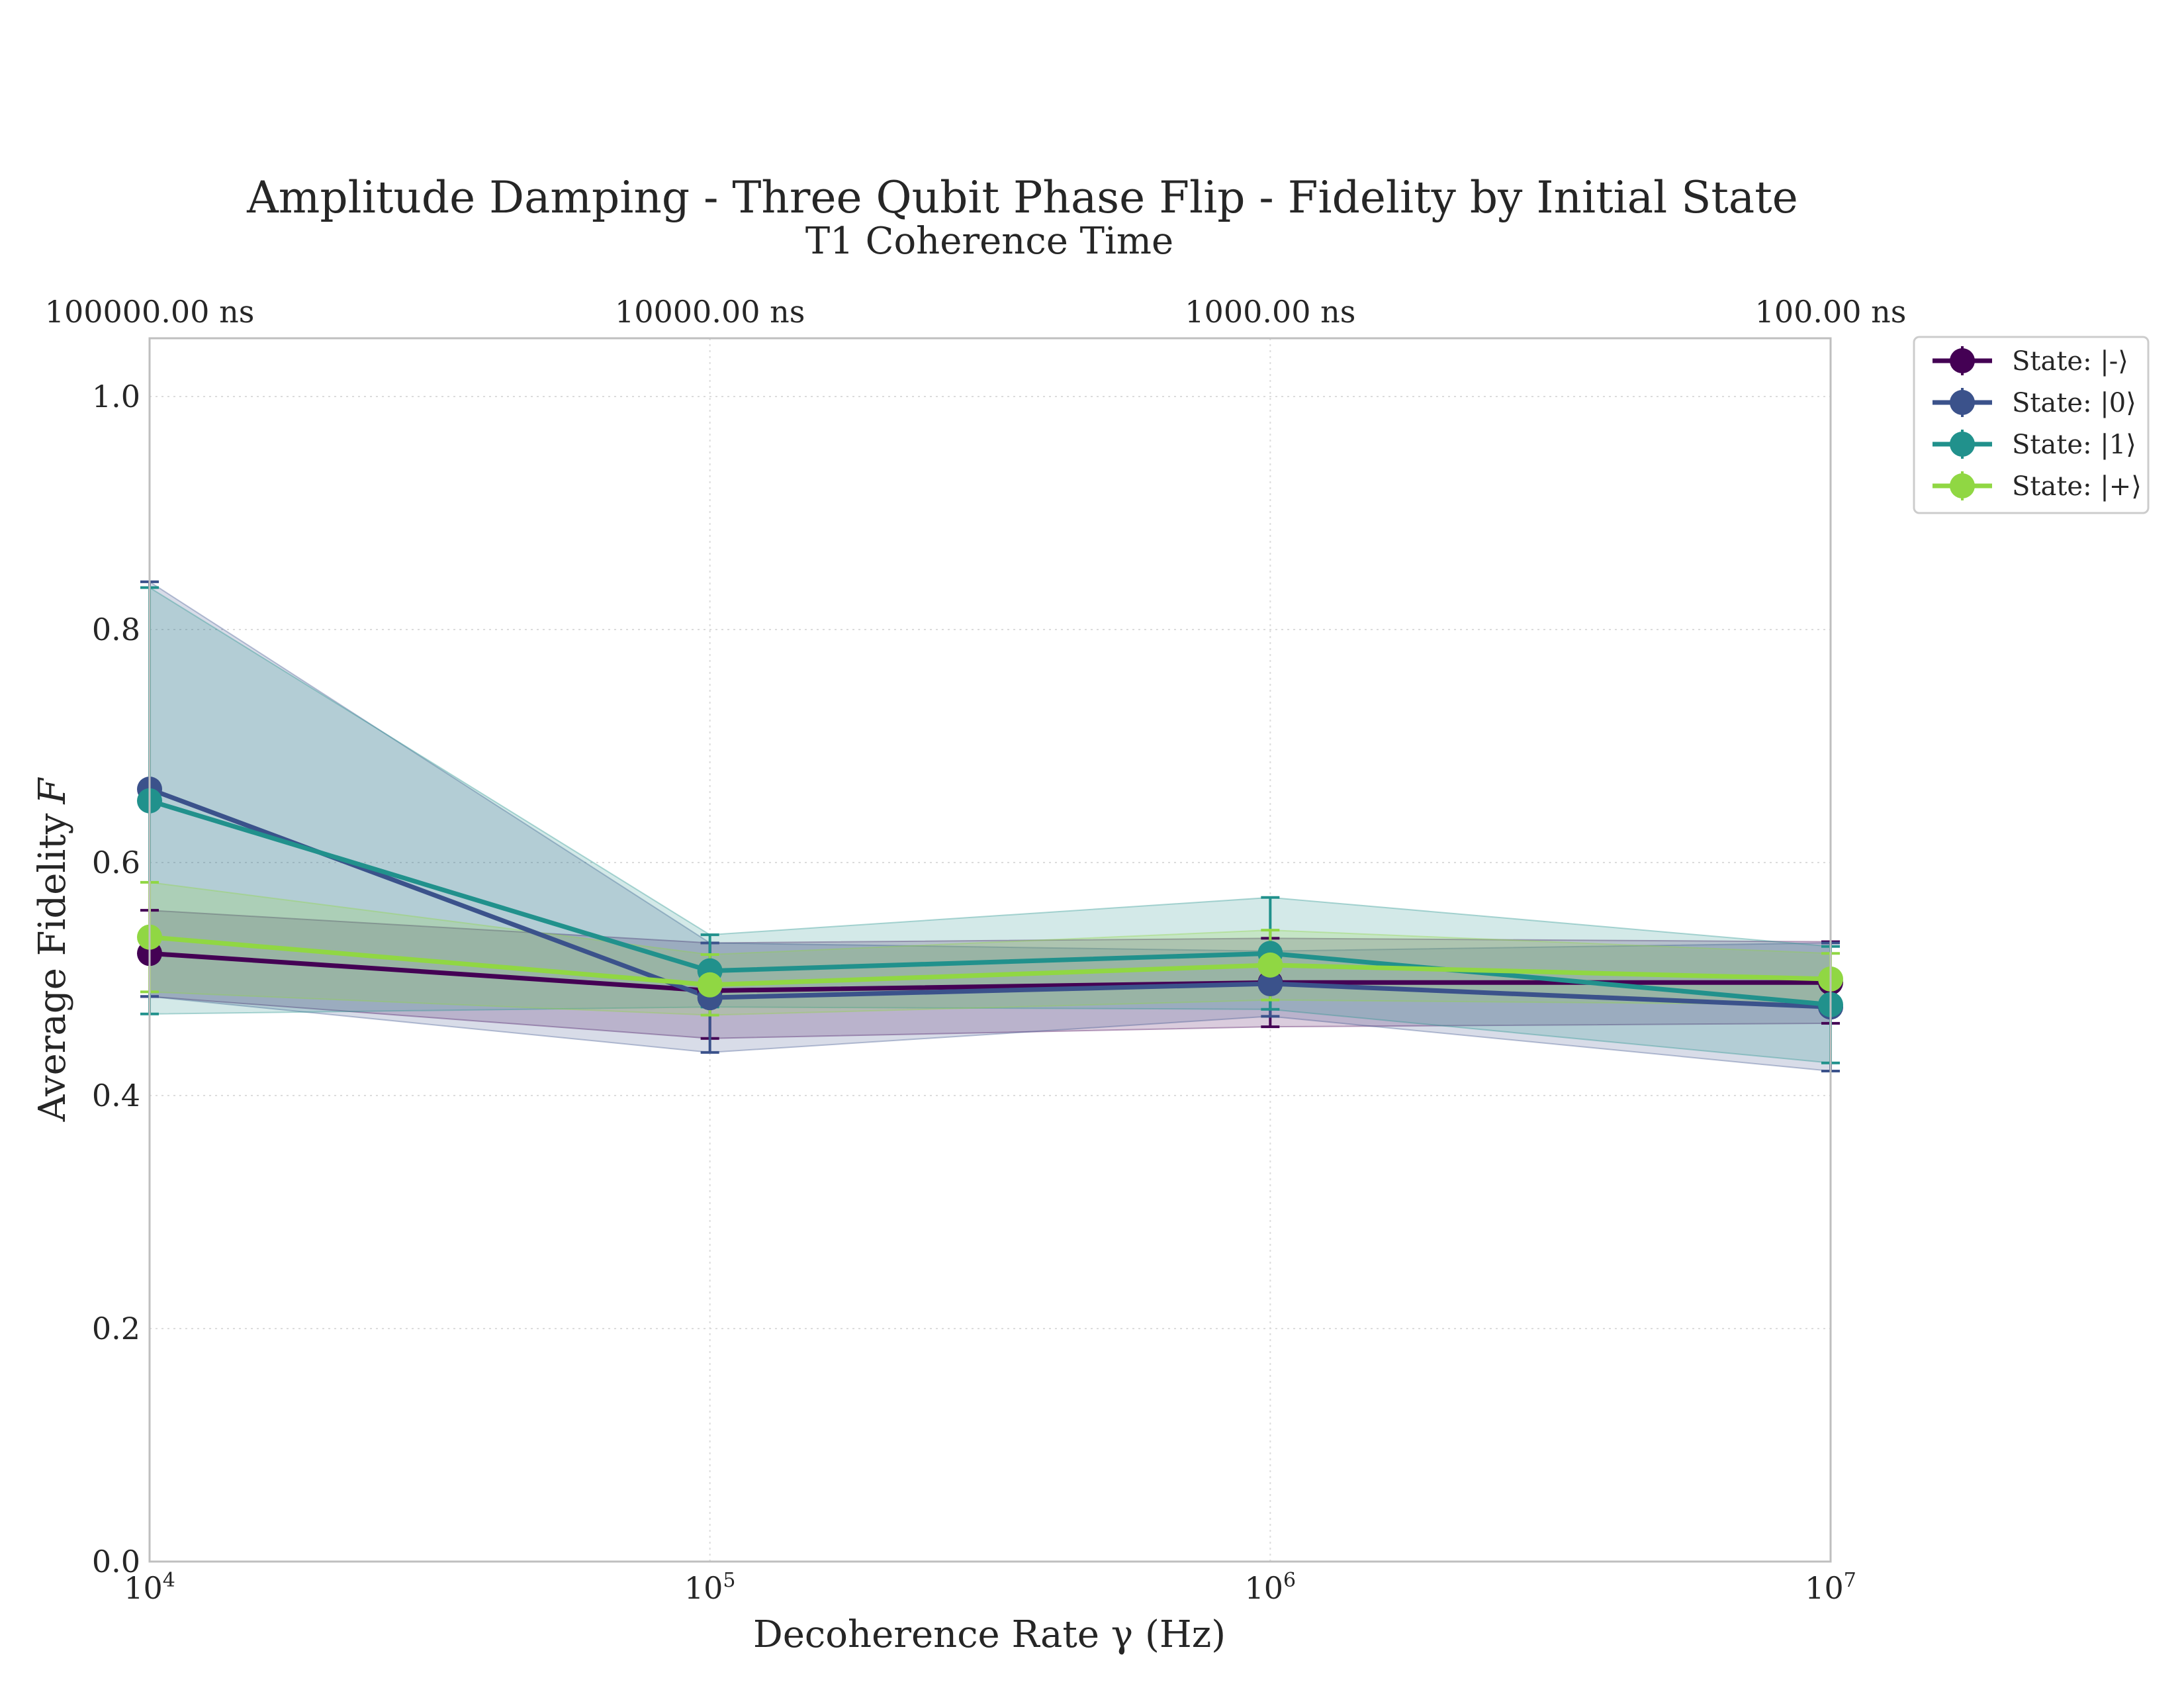  What do you see at coordinates (1831, 312) in the screenshot?
I see `top-axis-label: 100.00 ns` at bounding box center [1831, 312].